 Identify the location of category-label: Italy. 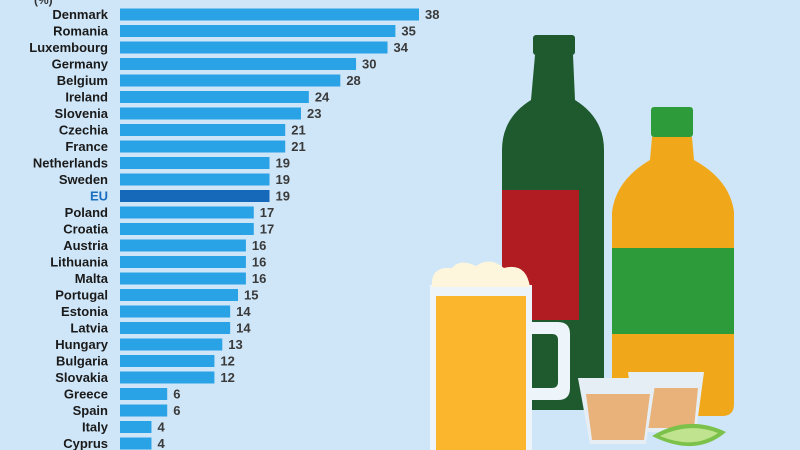
(95, 427).